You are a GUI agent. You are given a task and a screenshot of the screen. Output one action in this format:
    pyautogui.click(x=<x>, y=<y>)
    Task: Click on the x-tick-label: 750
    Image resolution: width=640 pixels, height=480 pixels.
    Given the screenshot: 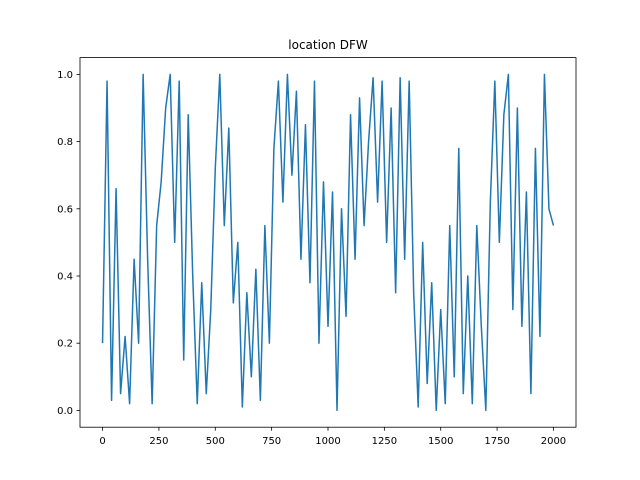 What is the action you would take?
    pyautogui.click(x=271, y=441)
    